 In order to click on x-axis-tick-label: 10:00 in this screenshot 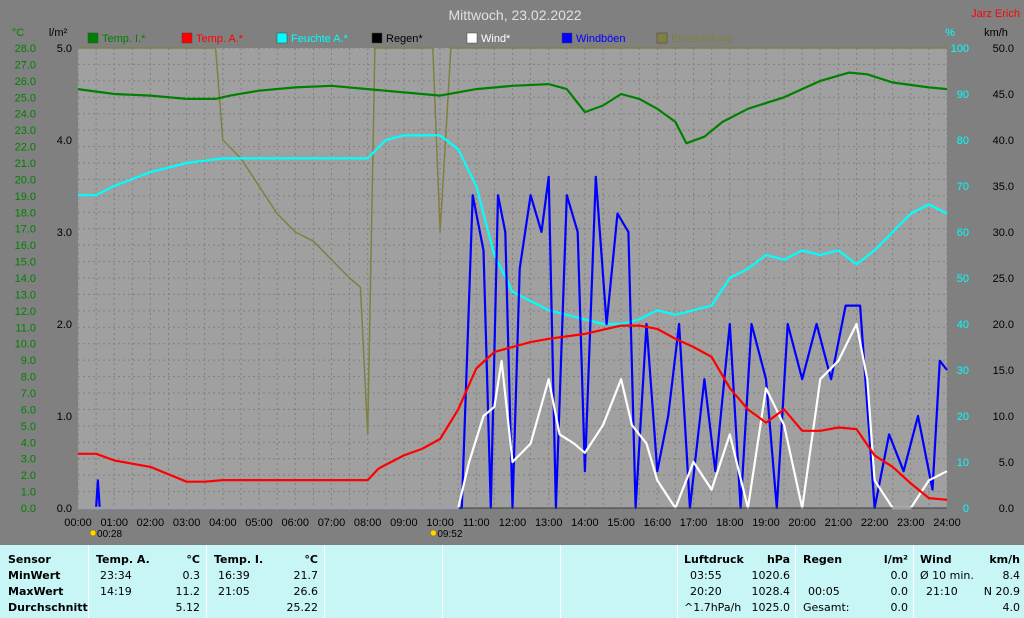, I will do `click(440, 523)`.